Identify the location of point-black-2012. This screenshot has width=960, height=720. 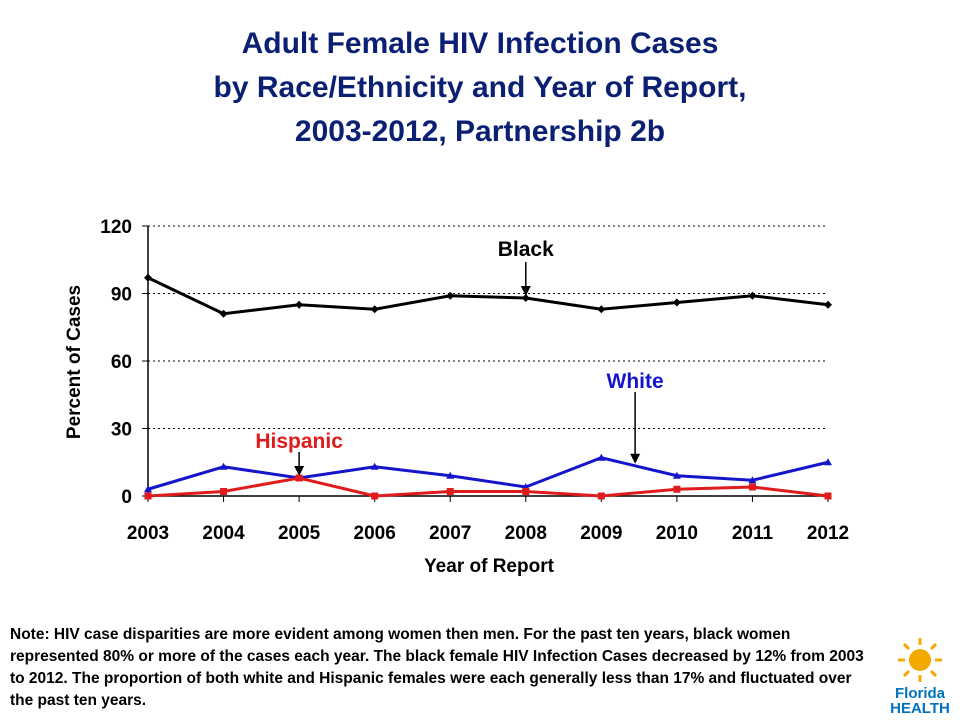
(828, 304).